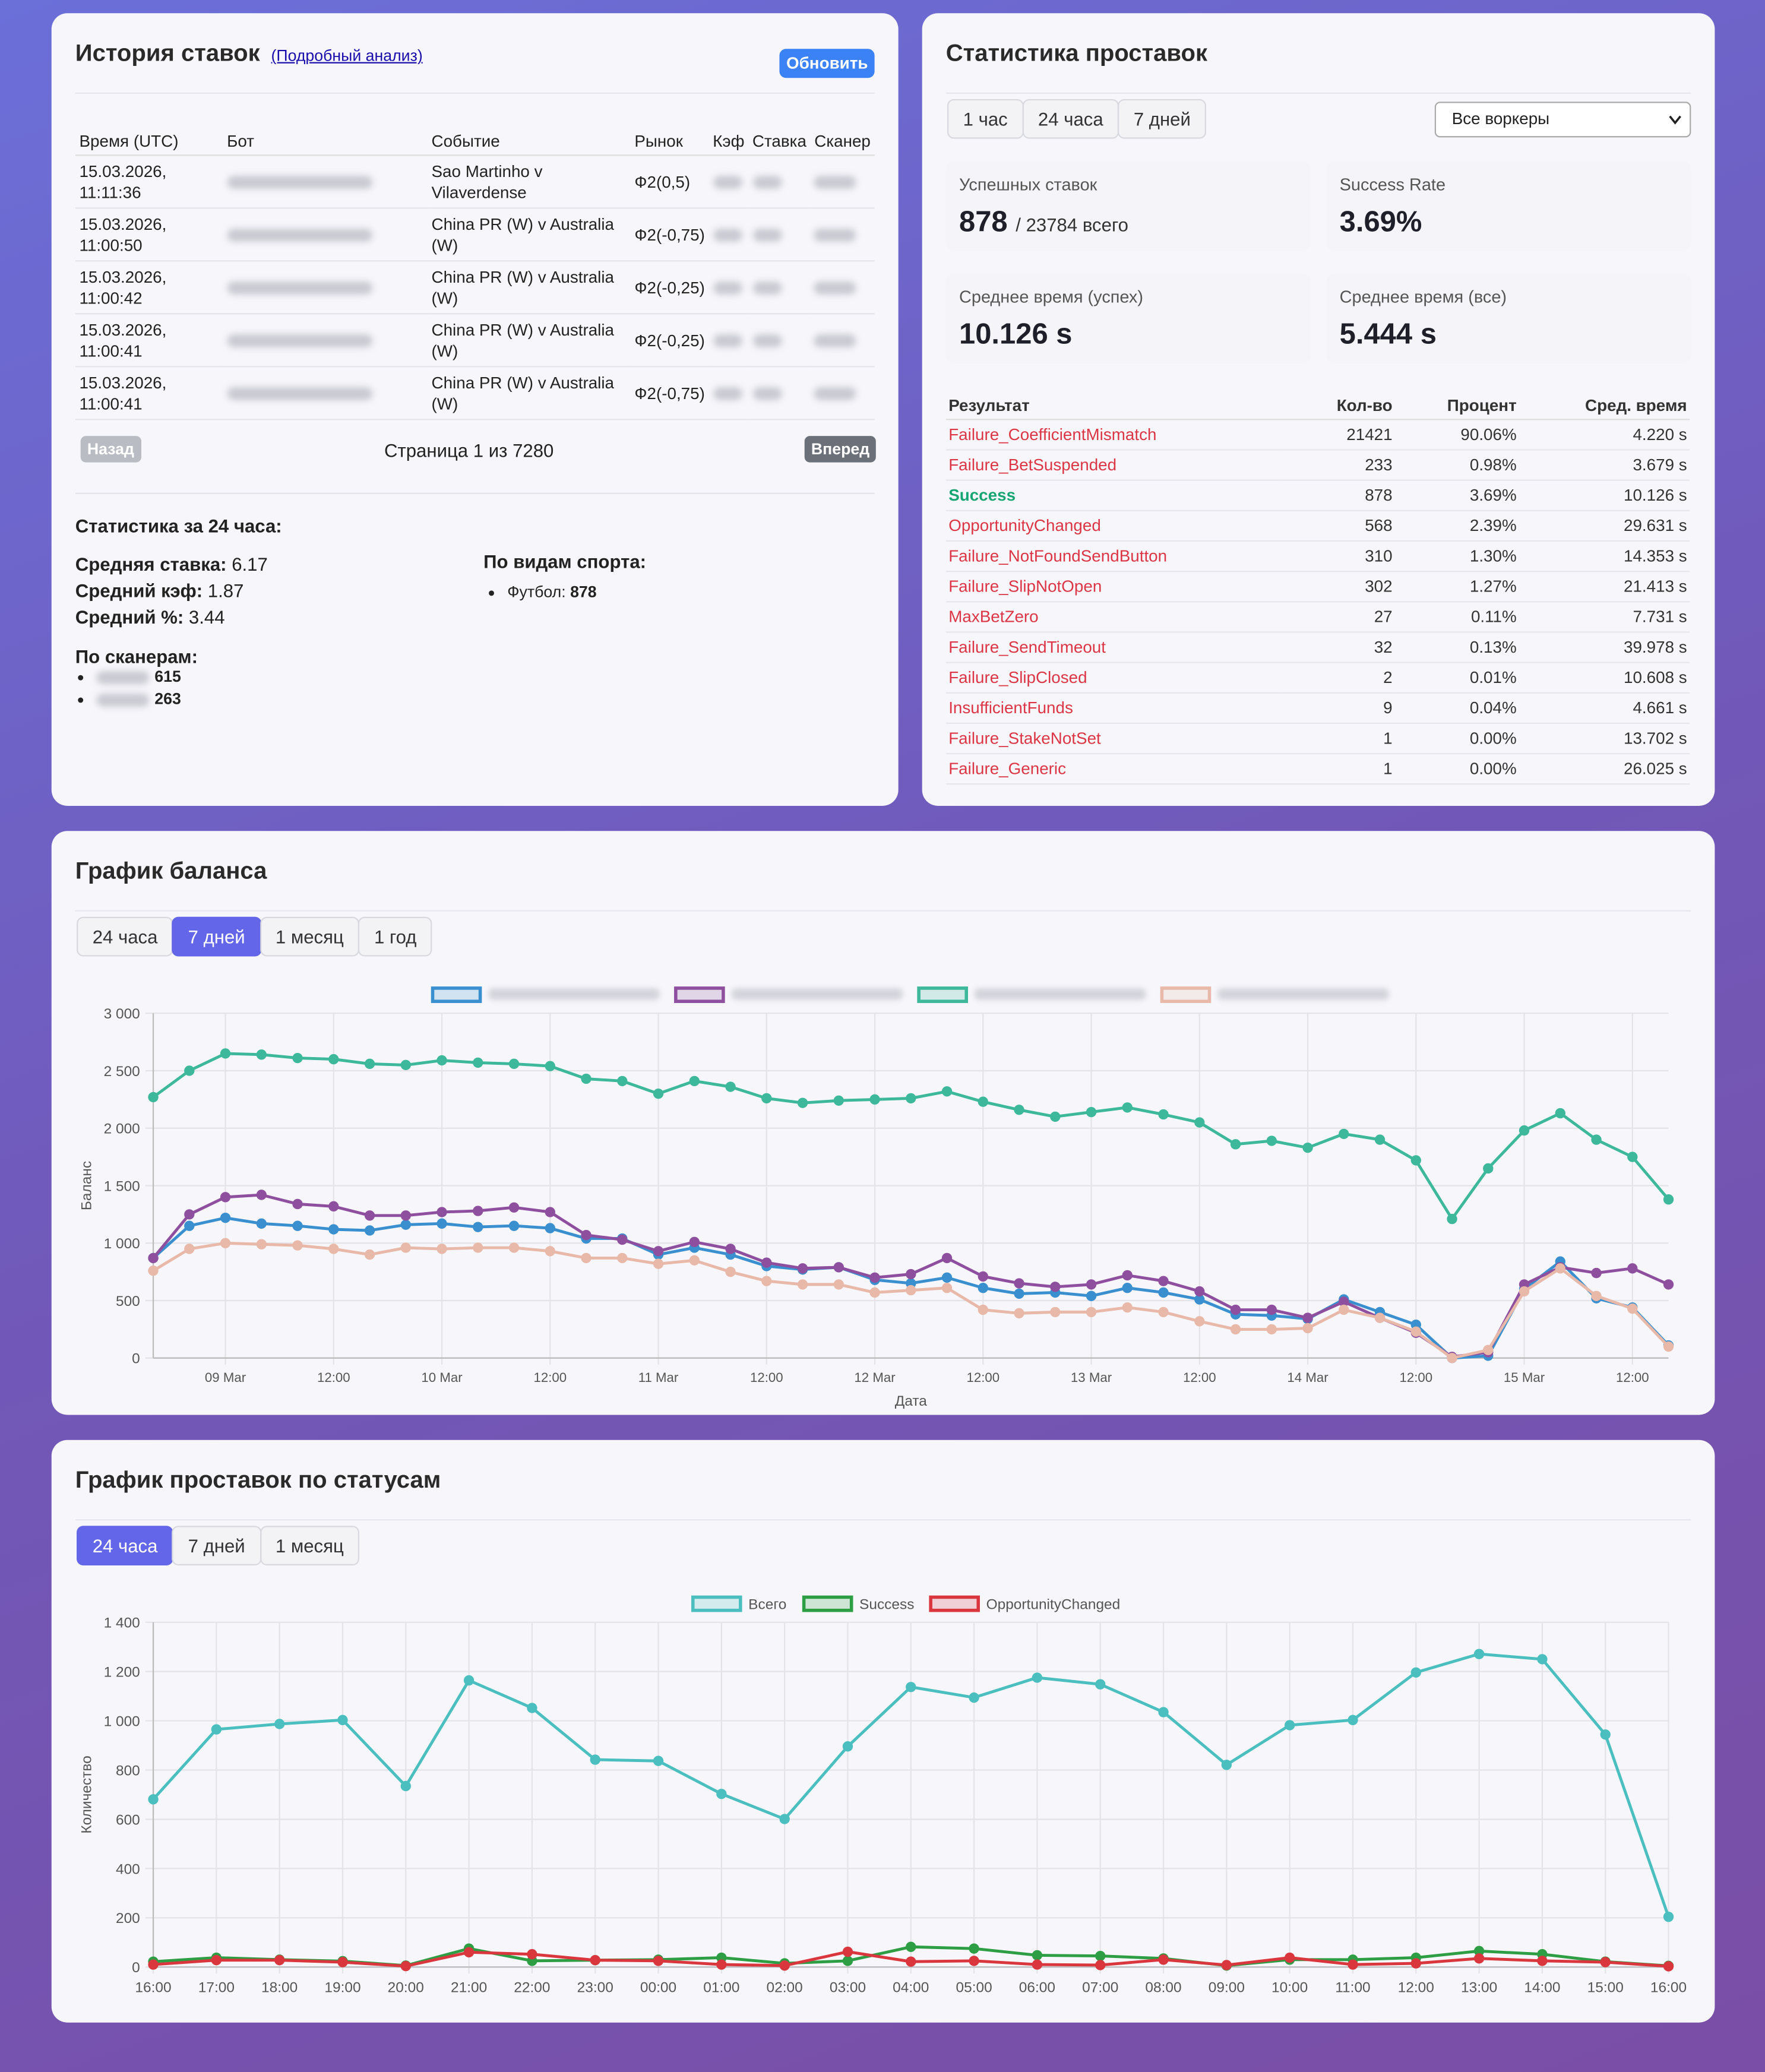  I want to click on result-percent: 0.00%, so click(1458, 739).